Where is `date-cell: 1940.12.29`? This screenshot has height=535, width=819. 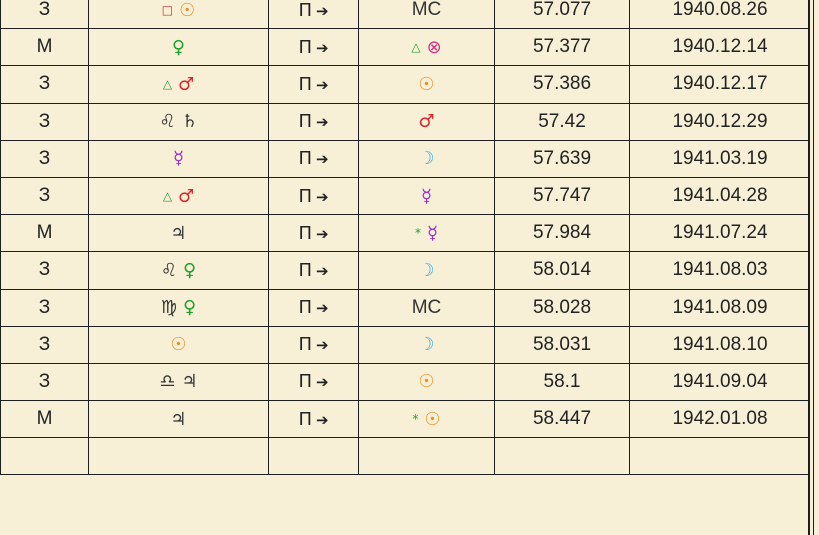 date-cell: 1940.12.29 is located at coordinates (720, 121).